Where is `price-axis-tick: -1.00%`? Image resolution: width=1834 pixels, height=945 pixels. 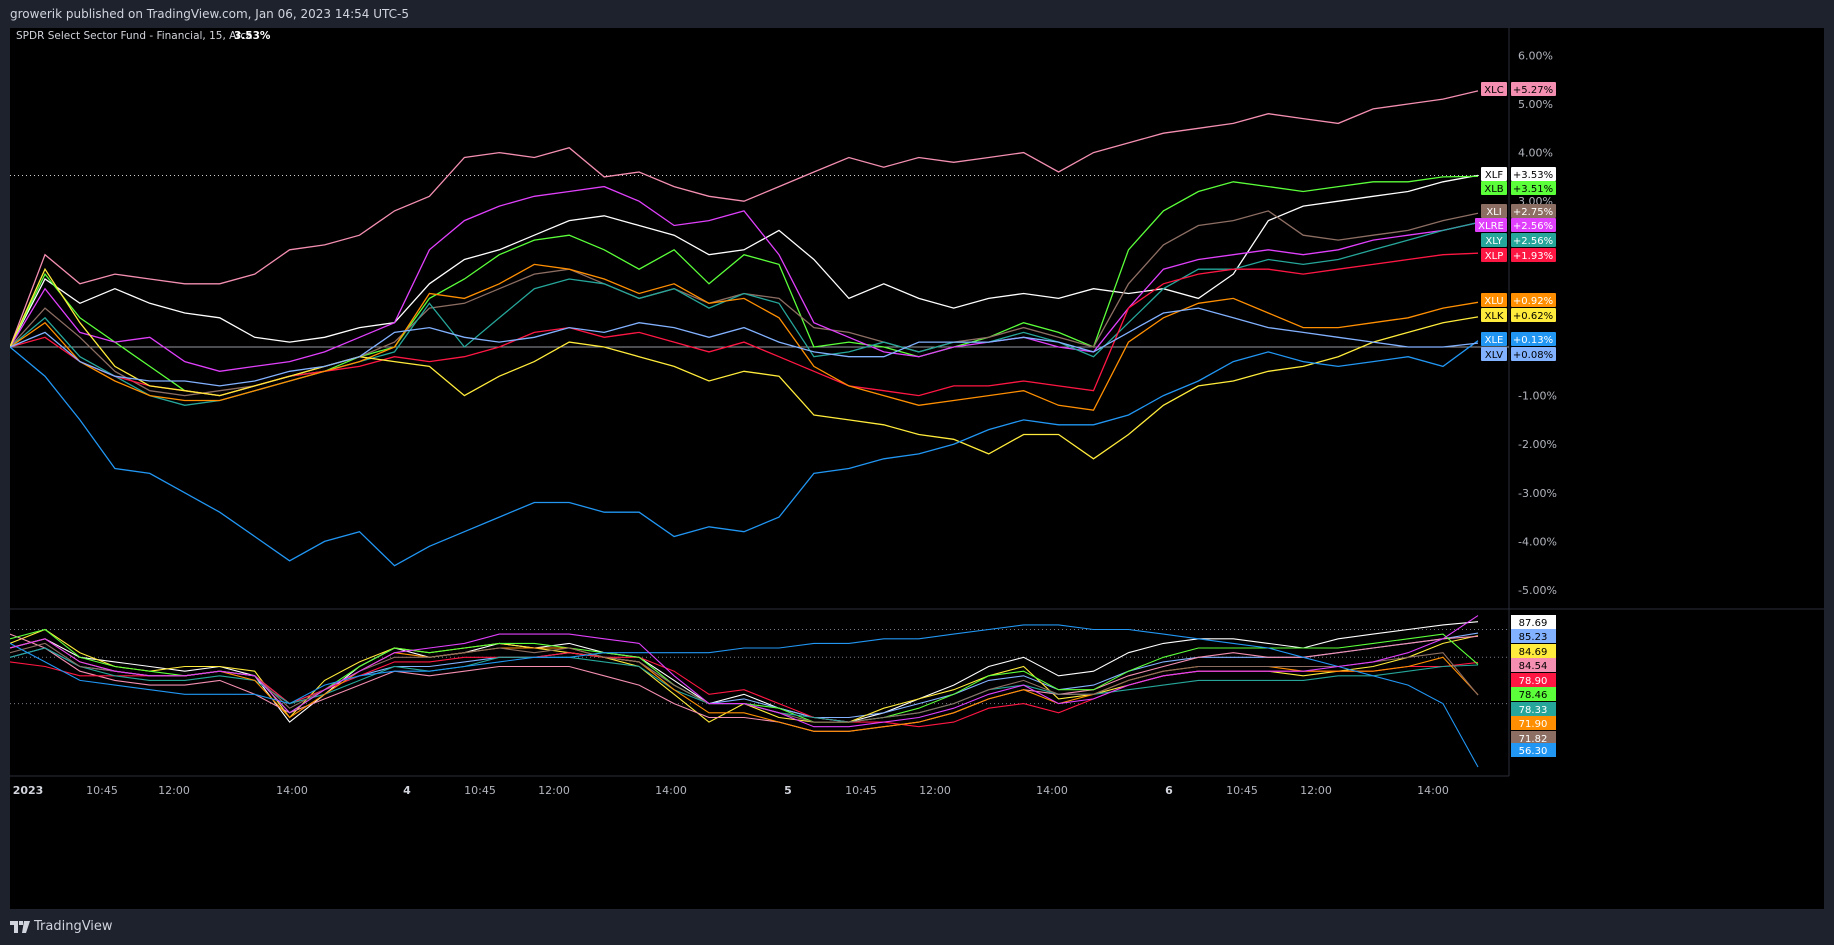 price-axis-tick: -1.00% is located at coordinates (1537, 396).